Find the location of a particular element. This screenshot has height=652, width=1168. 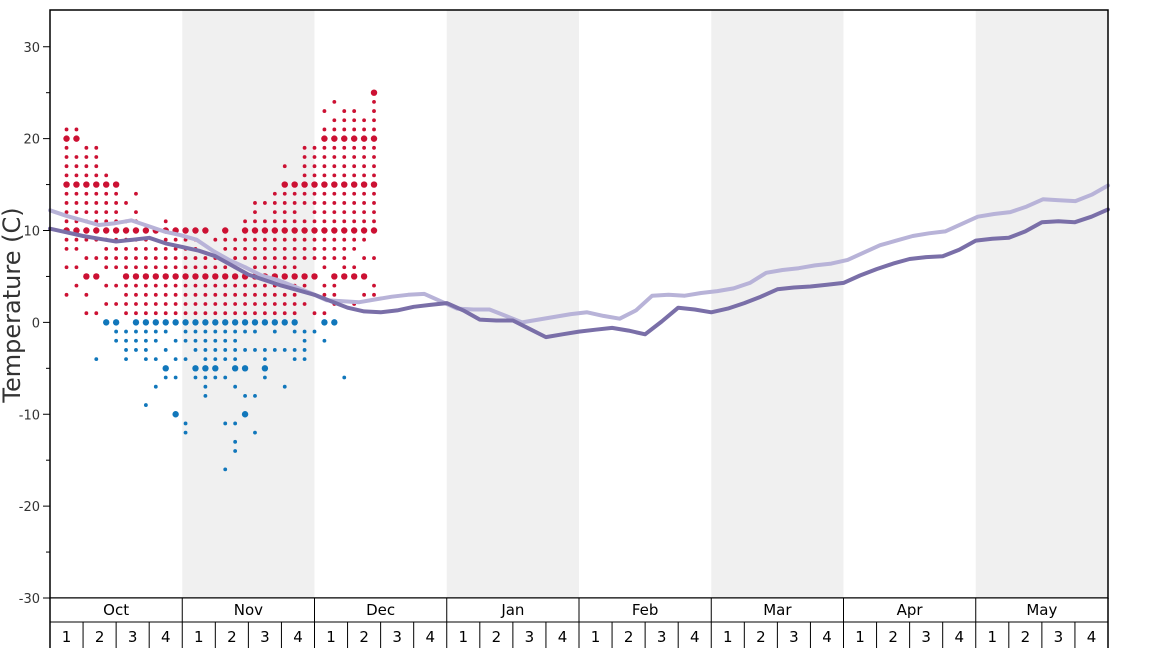

month-label: Jan is located at coordinates (512, 610).